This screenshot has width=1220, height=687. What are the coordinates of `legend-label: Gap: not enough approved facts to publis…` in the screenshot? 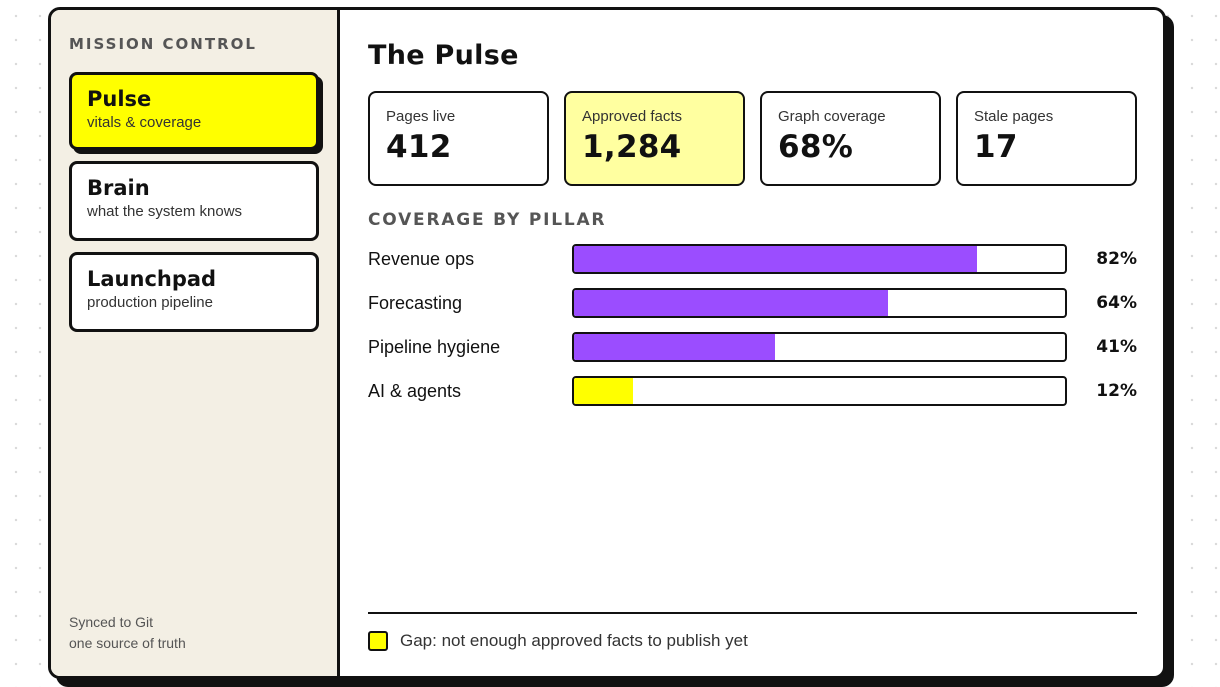 It's located at (574, 640).